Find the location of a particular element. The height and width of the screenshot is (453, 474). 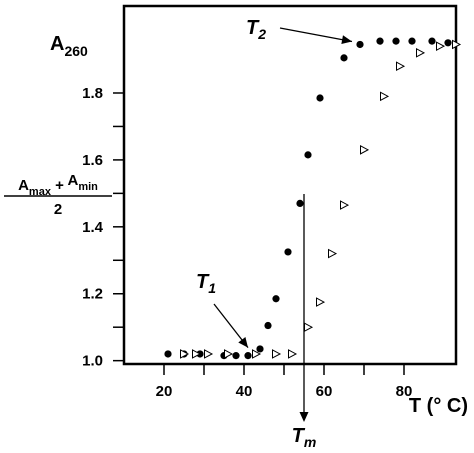

y-tick-label: 1.0 is located at coordinates (92, 361).